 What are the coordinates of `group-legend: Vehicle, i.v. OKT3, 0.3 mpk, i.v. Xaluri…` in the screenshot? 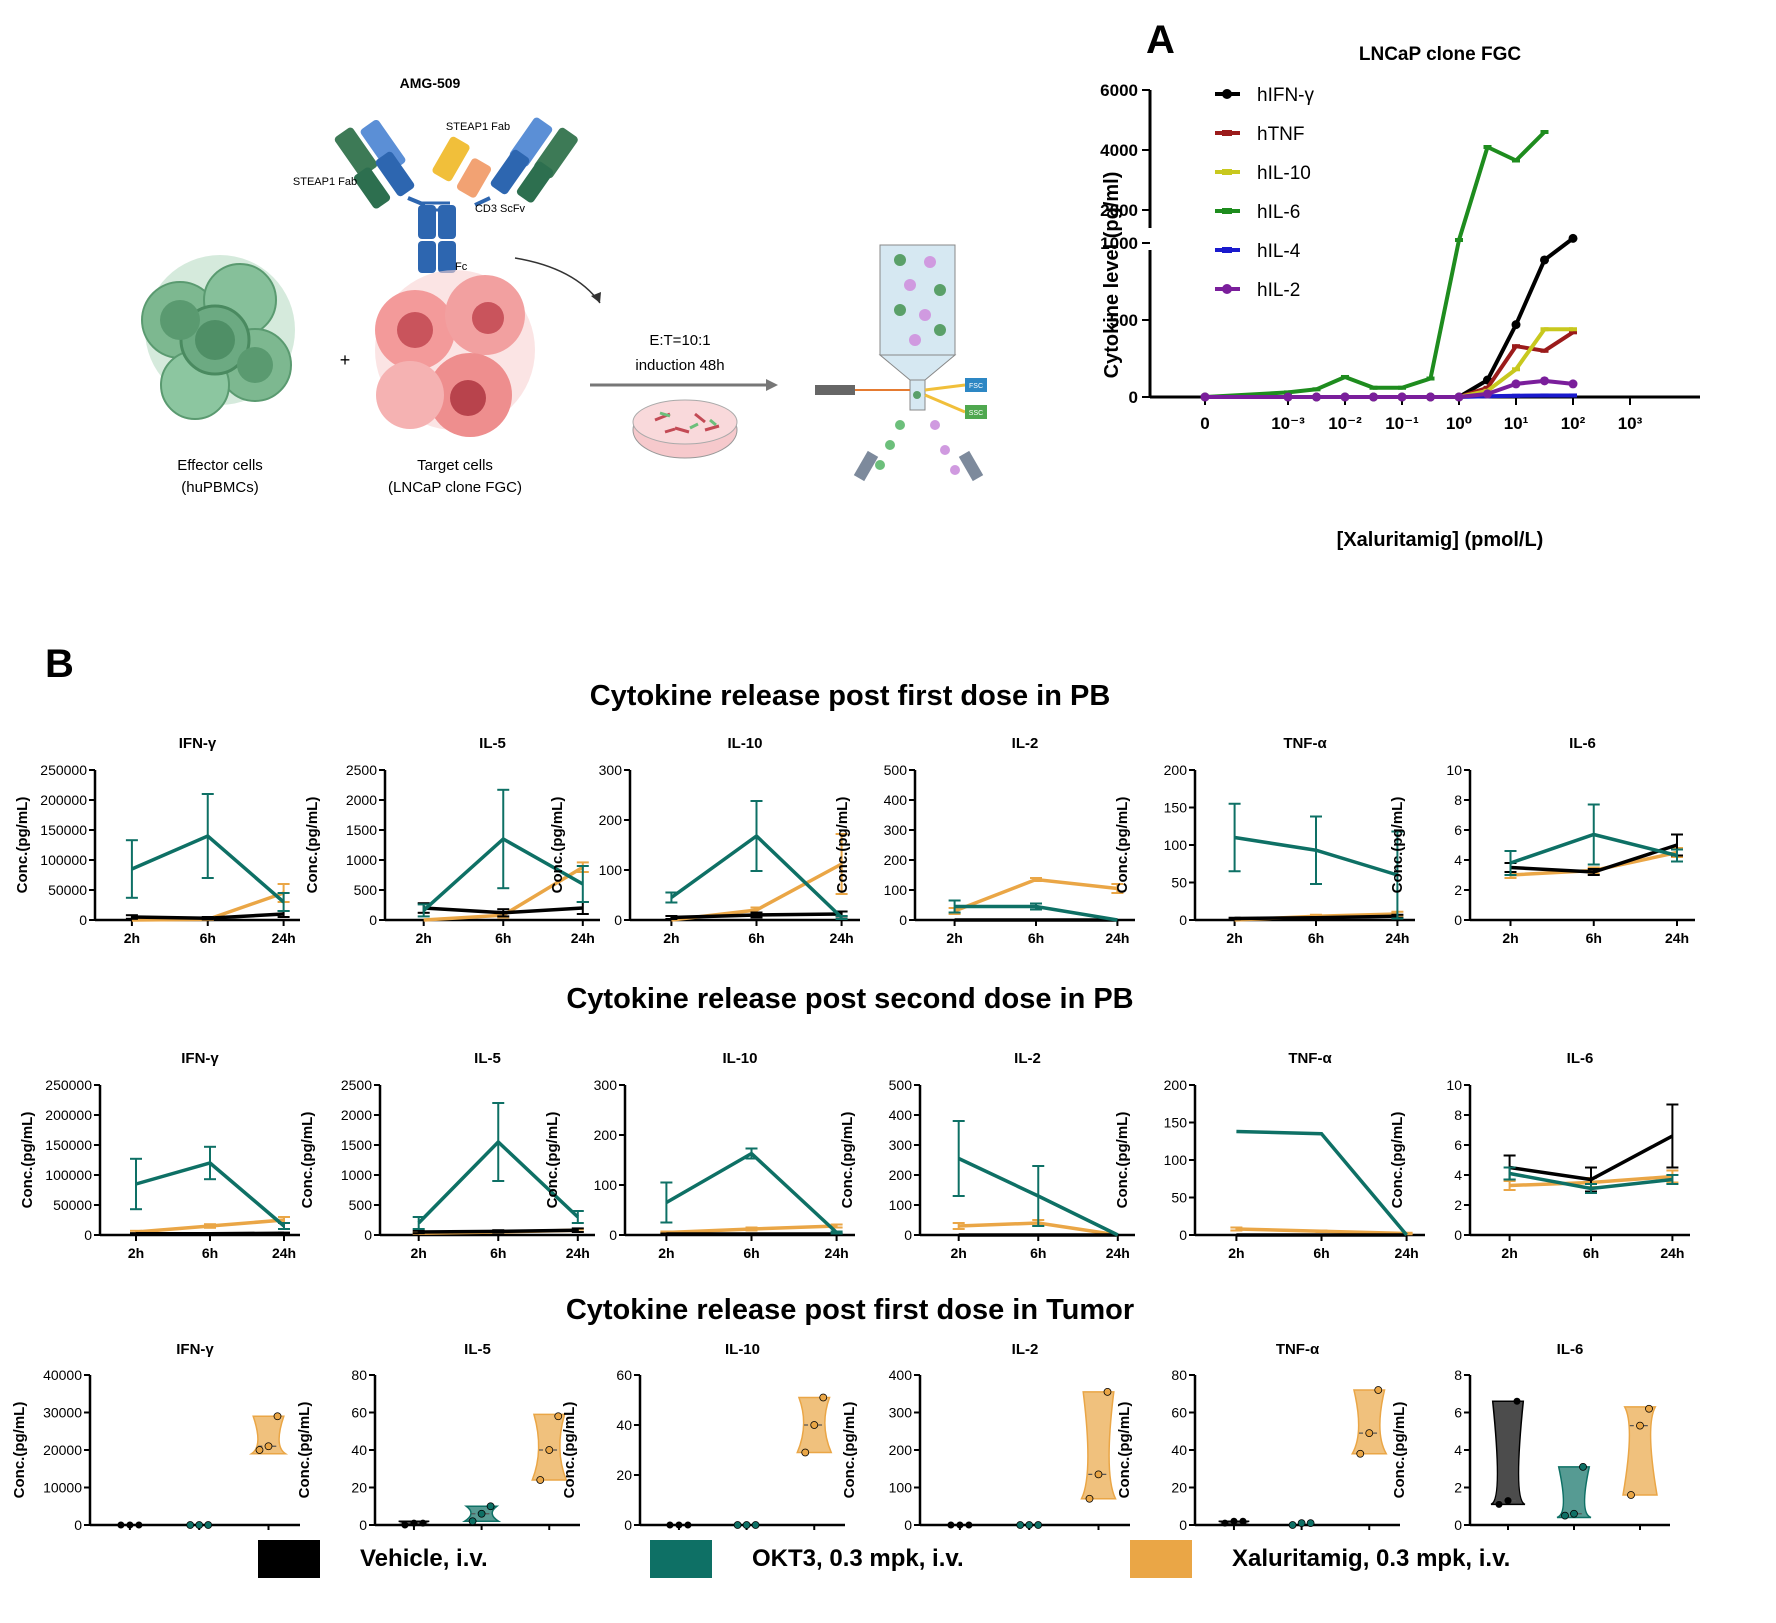 It's located at (888, 1565).